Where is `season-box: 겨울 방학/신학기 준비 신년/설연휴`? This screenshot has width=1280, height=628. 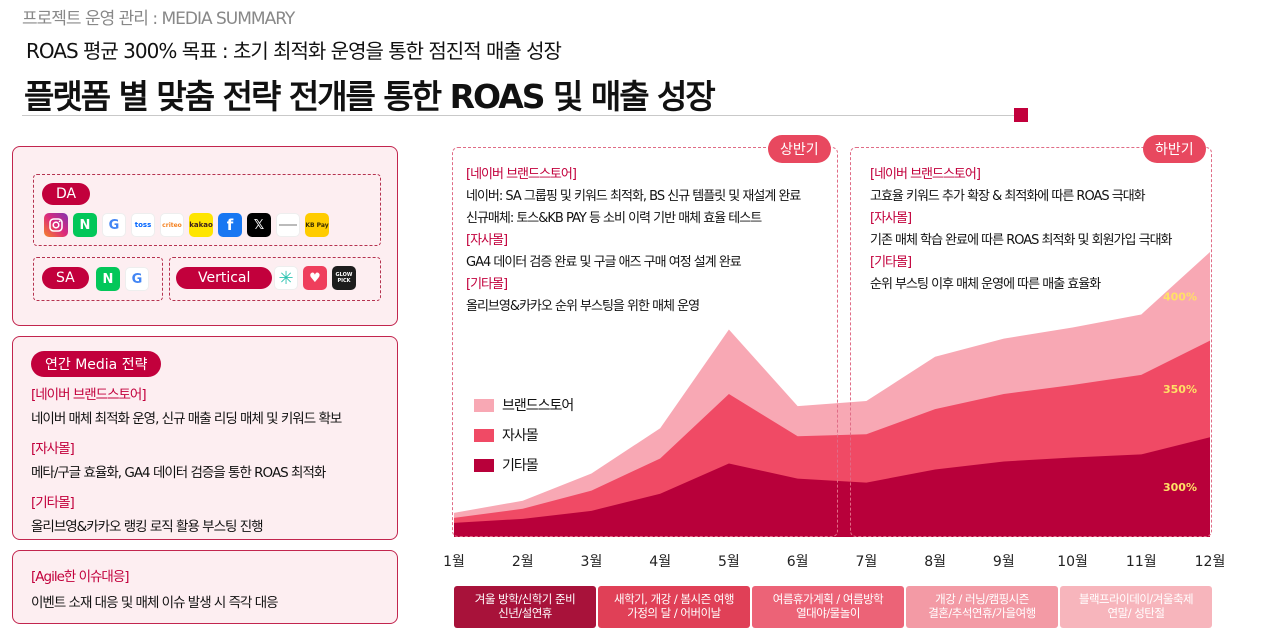
season-box: 겨울 방학/신학기 준비 신년/설연휴 is located at coordinates (525, 607).